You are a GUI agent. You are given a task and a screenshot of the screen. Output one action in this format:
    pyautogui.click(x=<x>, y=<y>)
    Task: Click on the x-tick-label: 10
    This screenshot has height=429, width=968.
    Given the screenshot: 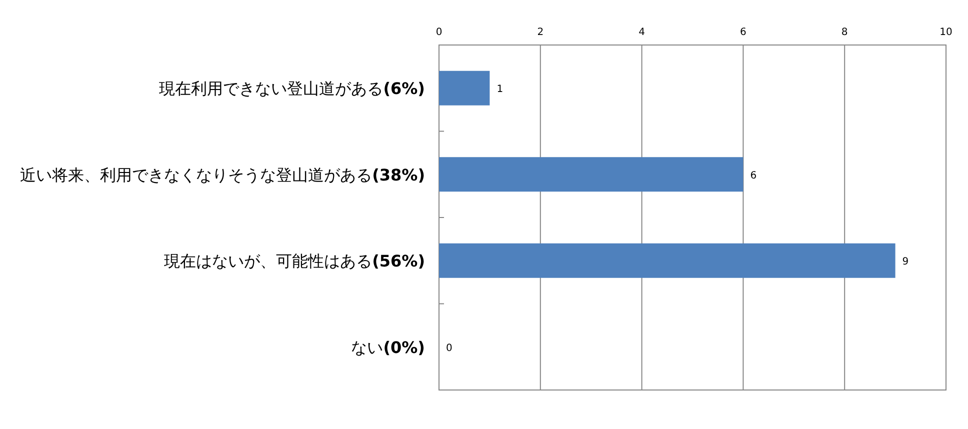 What is the action you would take?
    pyautogui.click(x=946, y=32)
    